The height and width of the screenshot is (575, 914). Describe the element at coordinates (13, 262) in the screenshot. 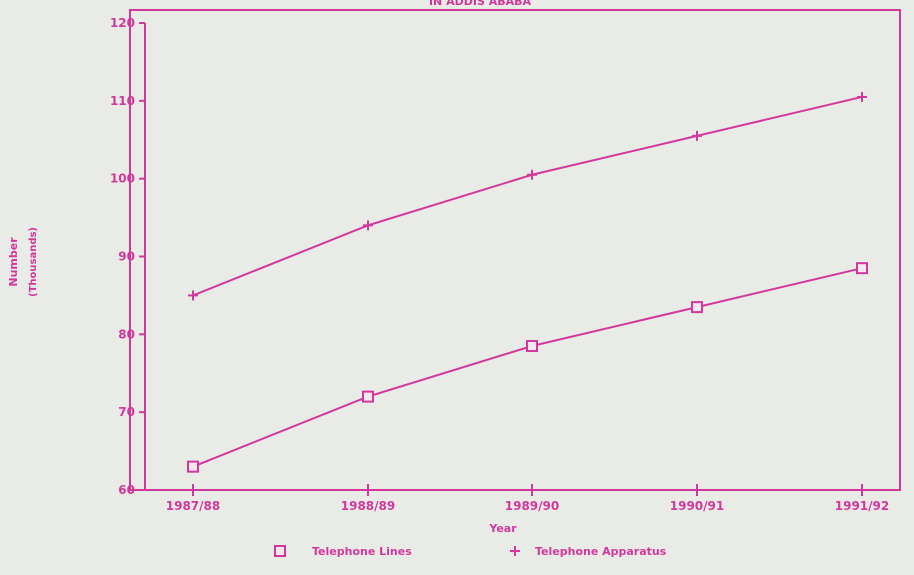

I see `y-axis-label: Number` at that location.